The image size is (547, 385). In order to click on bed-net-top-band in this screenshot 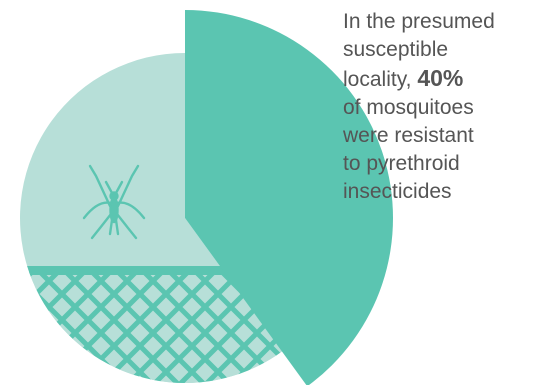, I will do `click(185, 270)`.